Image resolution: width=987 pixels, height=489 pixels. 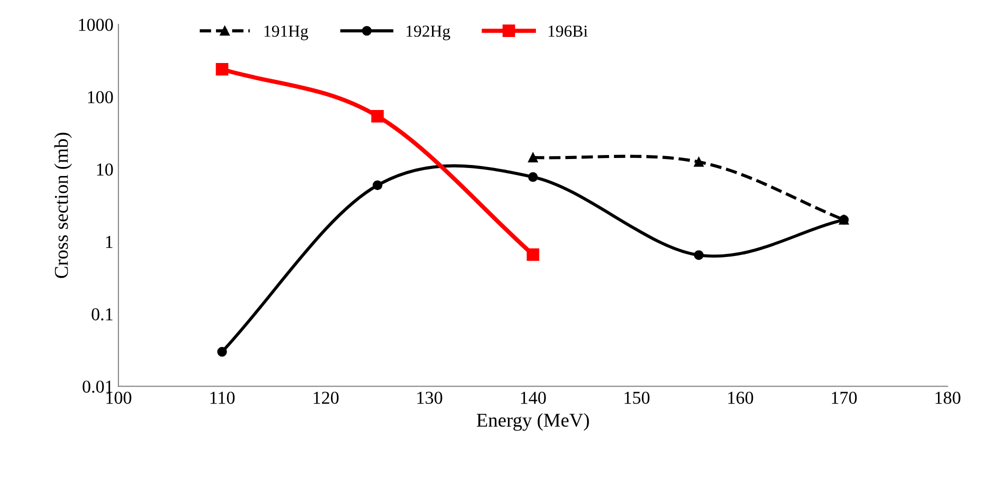 I want to click on y-tick-label: 100, so click(x=100, y=97).